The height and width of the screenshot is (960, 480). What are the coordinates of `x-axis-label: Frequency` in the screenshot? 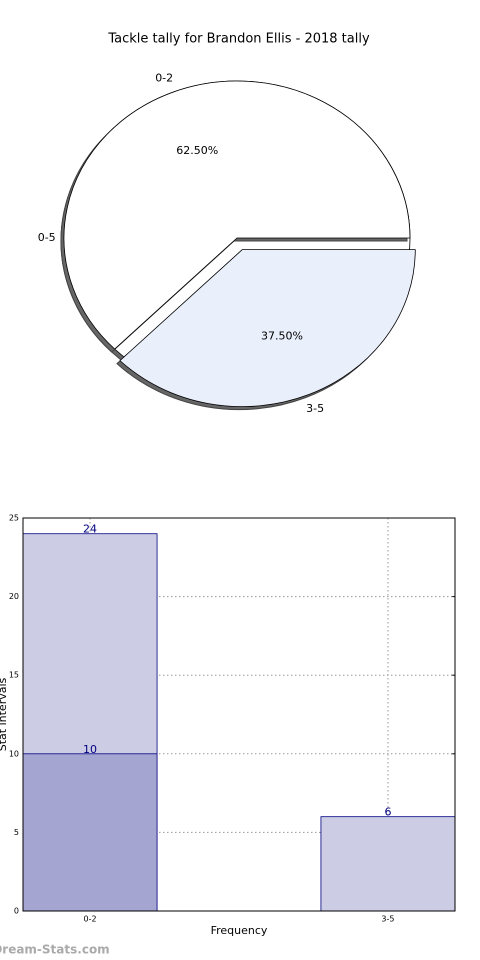 It's located at (239, 930).